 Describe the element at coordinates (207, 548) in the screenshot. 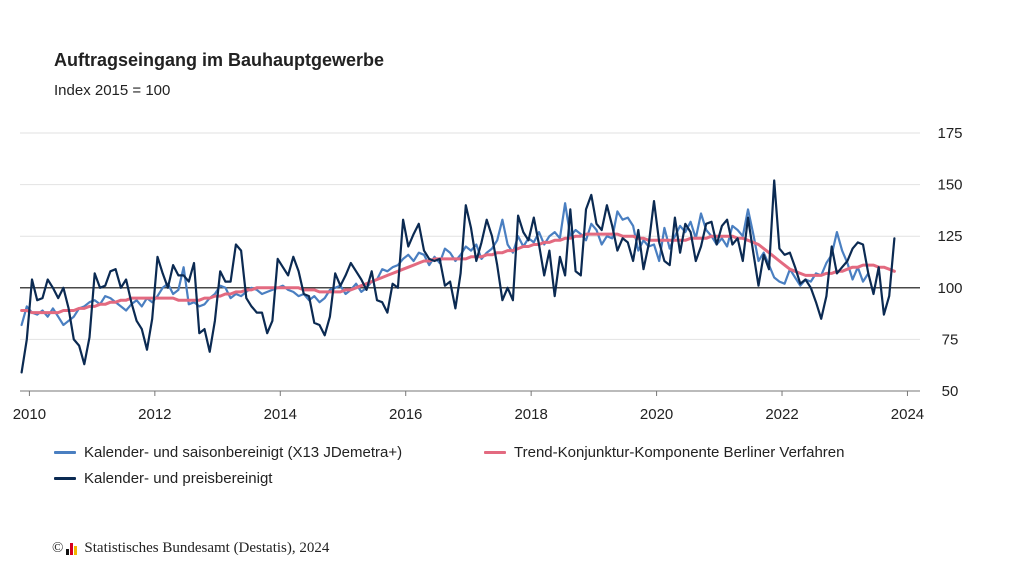

I see `source-text: Statistisches Bundesamt (Destatis), 2024` at that location.